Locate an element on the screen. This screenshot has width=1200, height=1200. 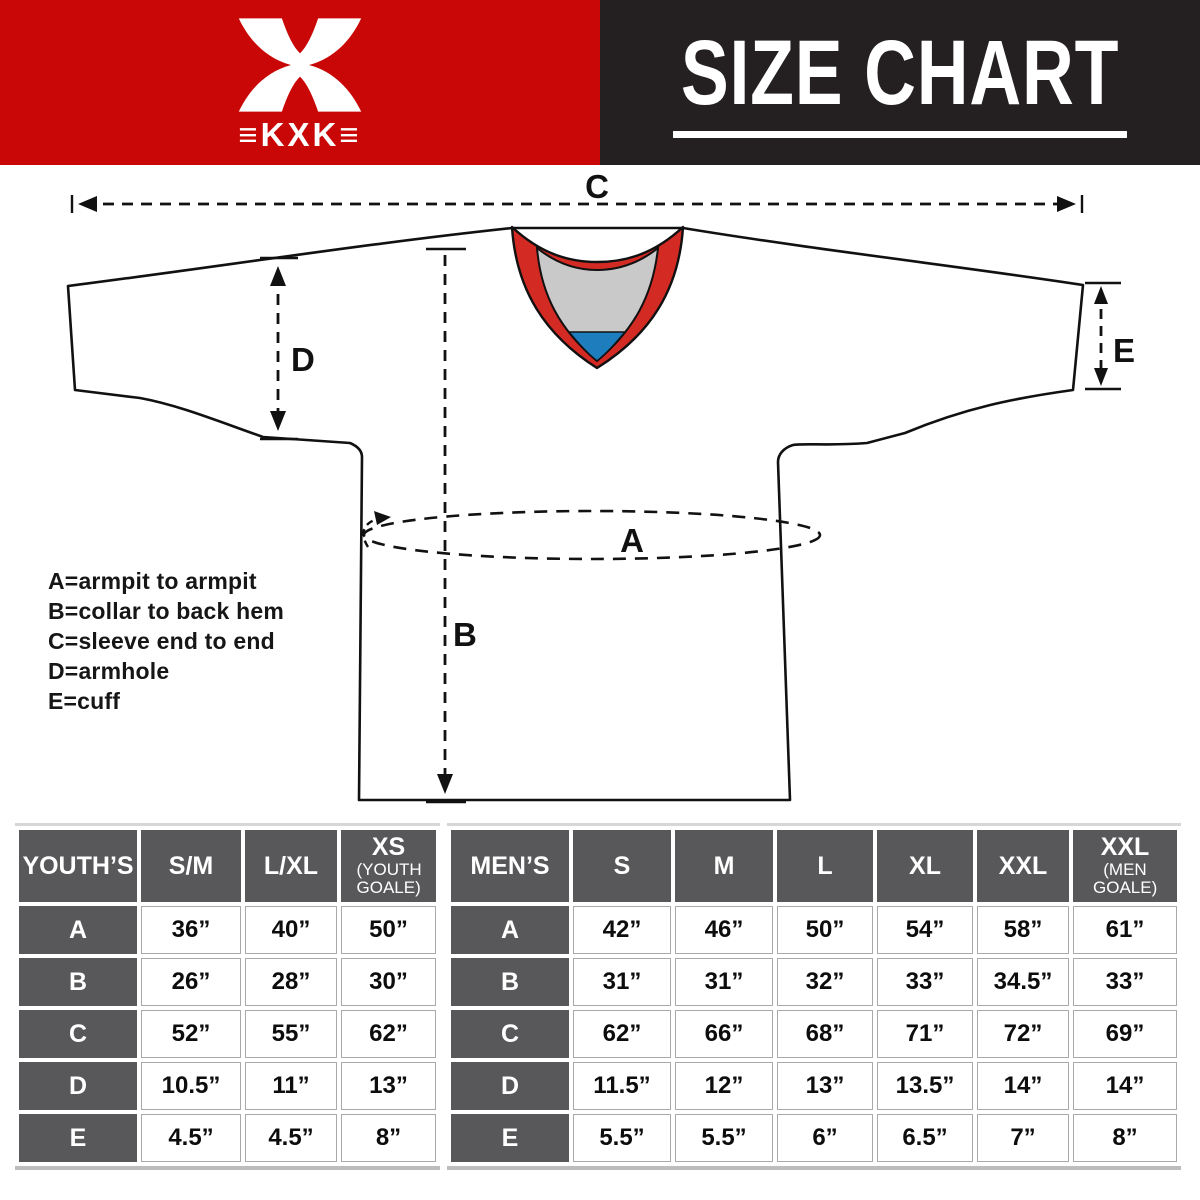
men-a-l: 50” is located at coordinates (825, 930).